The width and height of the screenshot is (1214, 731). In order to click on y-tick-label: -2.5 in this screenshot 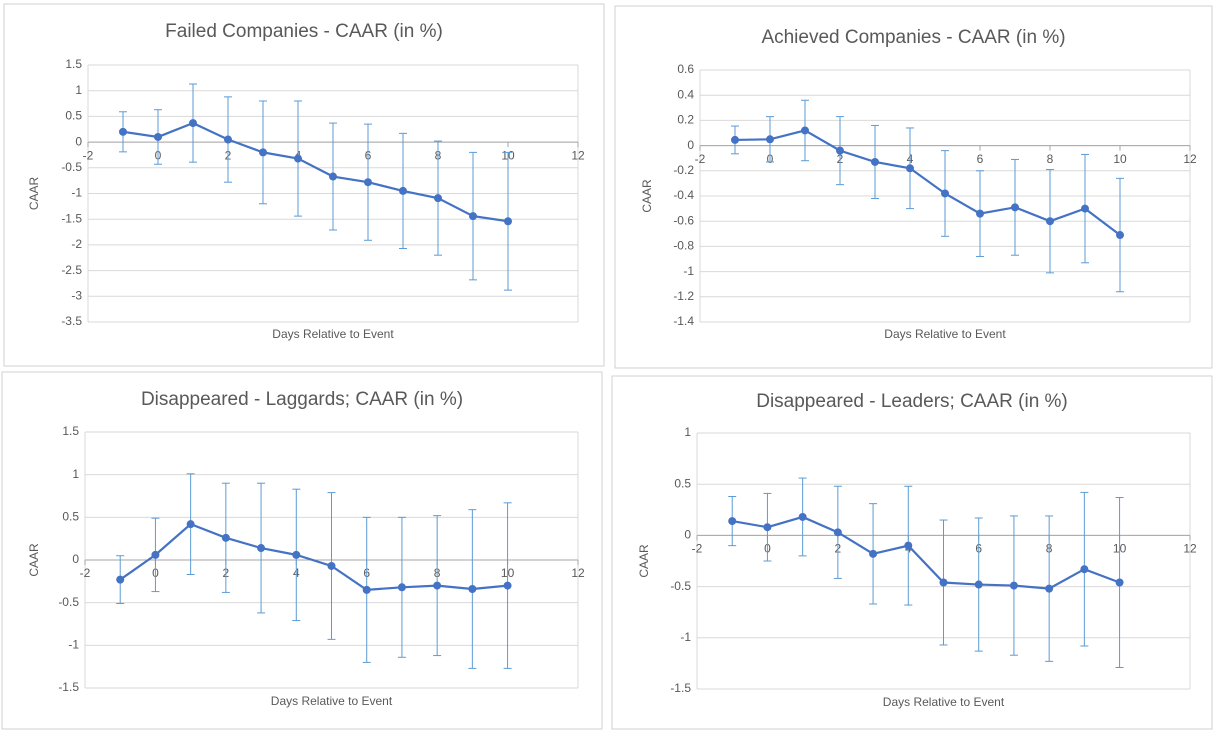, I will do `click(71, 270)`.